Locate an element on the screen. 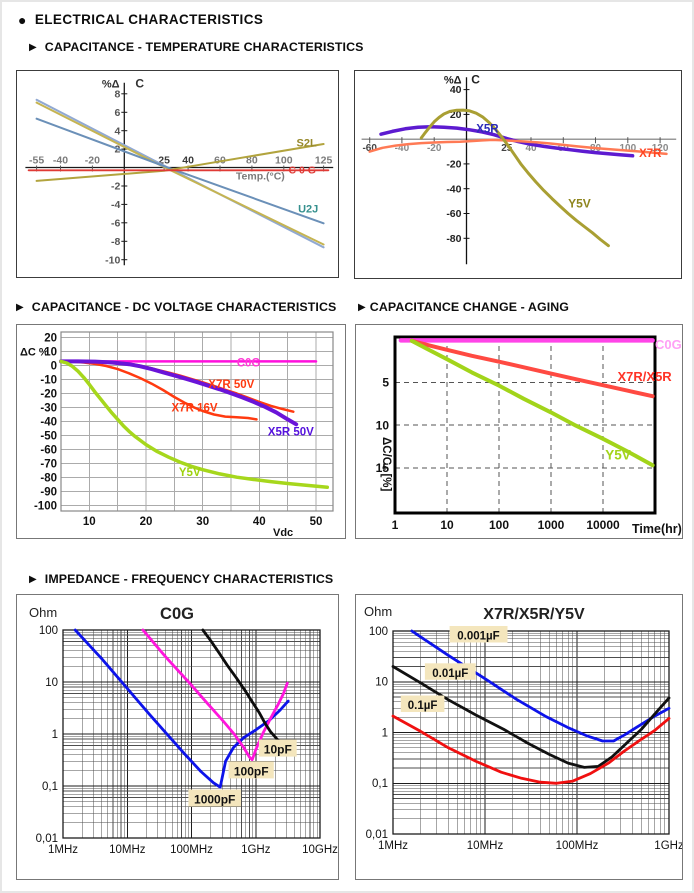 This screenshot has height=893, width=694. svg-text: 30 is located at coordinates (202, 522).